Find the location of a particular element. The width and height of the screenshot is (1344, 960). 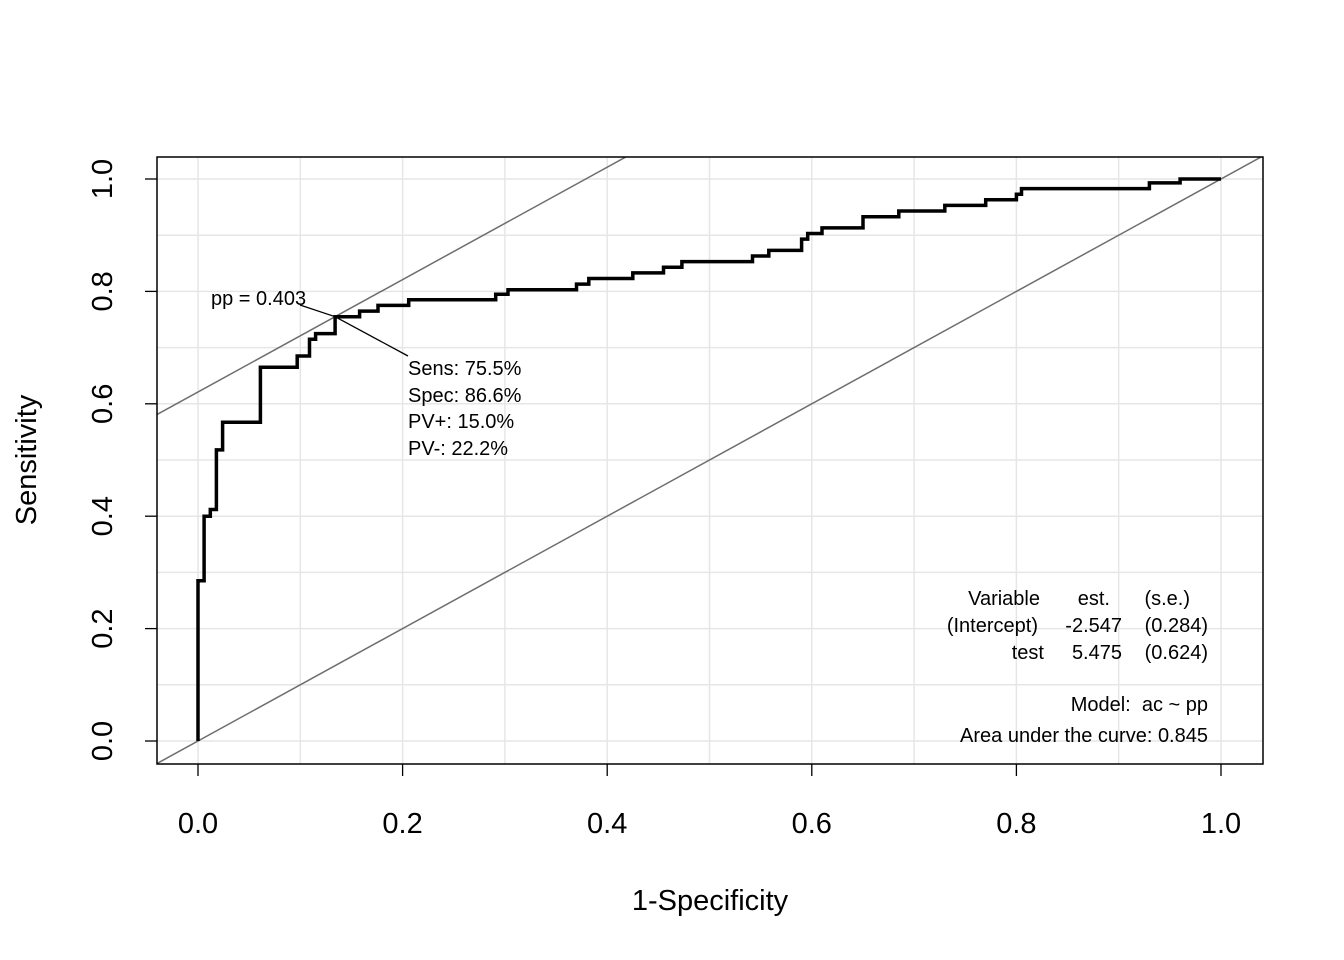

y-tick-label: 0.8 is located at coordinates (103, 291).